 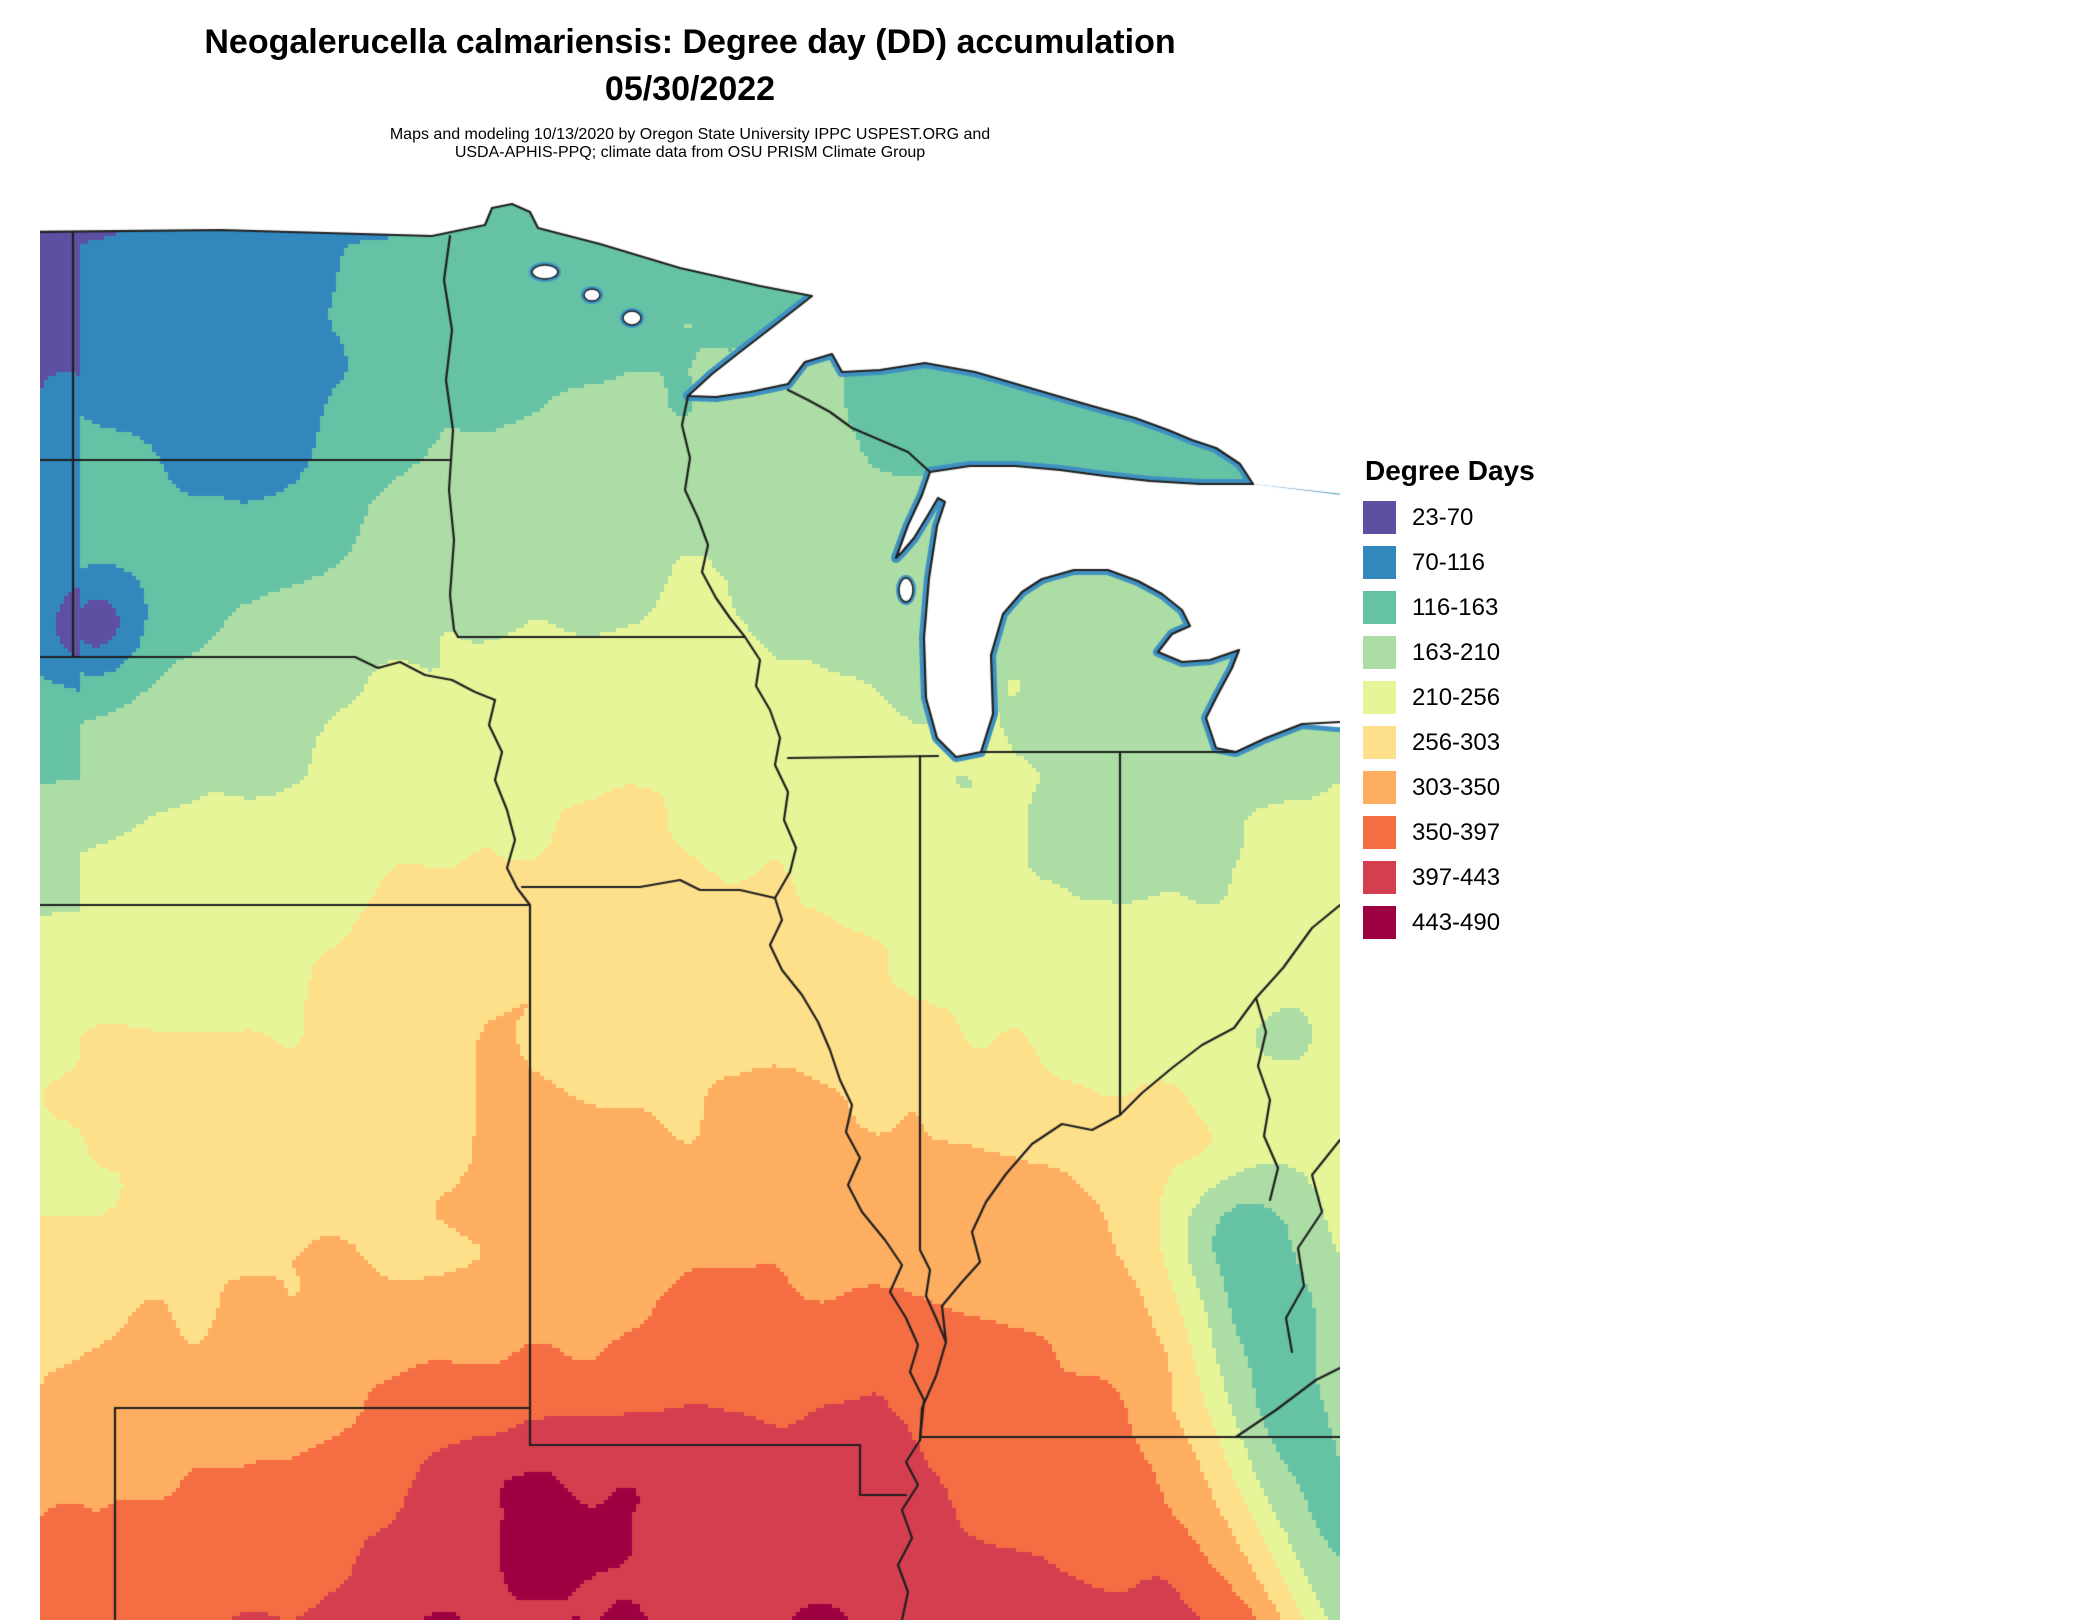 I want to click on legend-row: 303-350, so click(x=1473, y=787).